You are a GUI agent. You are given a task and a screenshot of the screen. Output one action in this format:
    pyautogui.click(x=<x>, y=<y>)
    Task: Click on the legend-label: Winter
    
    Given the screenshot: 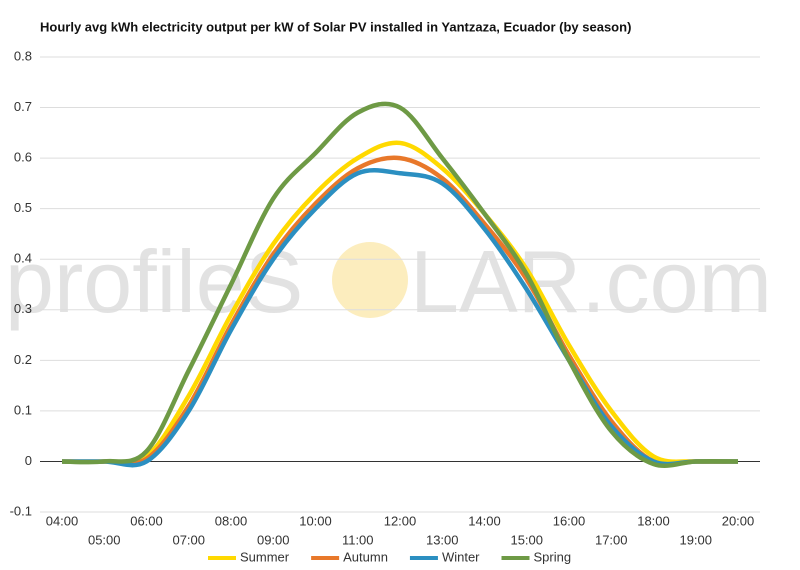 What is the action you would take?
    pyautogui.click(x=461, y=556)
    